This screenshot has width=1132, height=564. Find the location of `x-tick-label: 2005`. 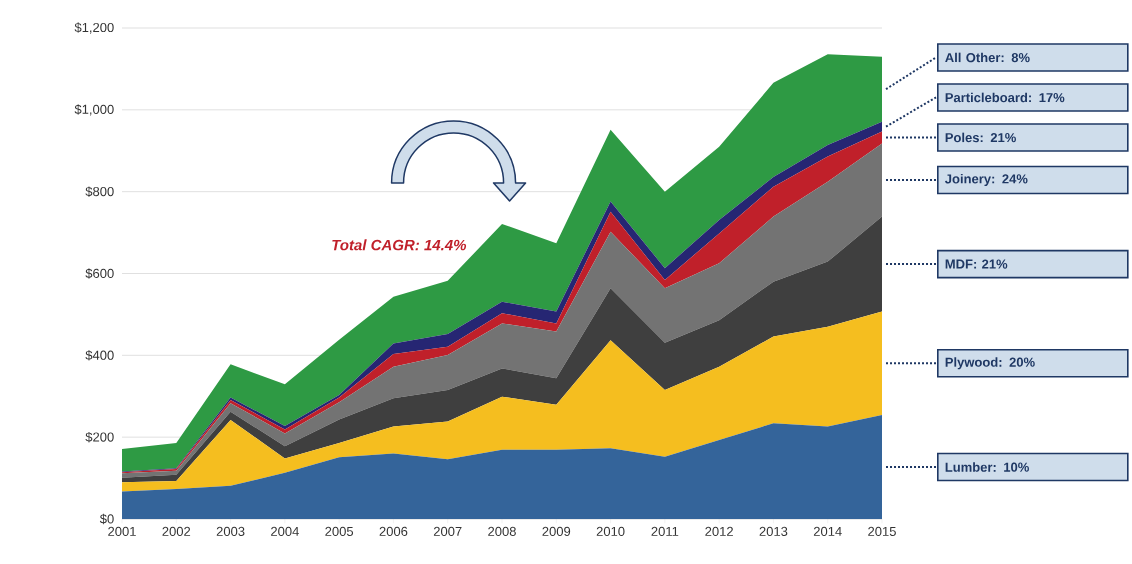

x-tick-label: 2005 is located at coordinates (339, 531).